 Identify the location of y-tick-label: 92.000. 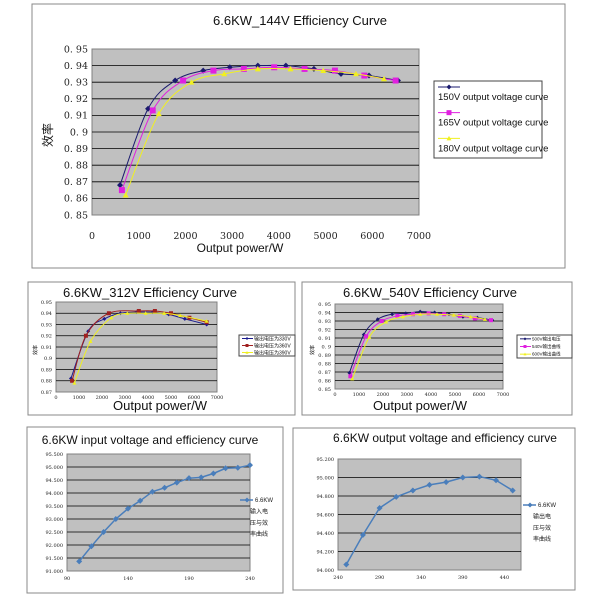
(55, 546).